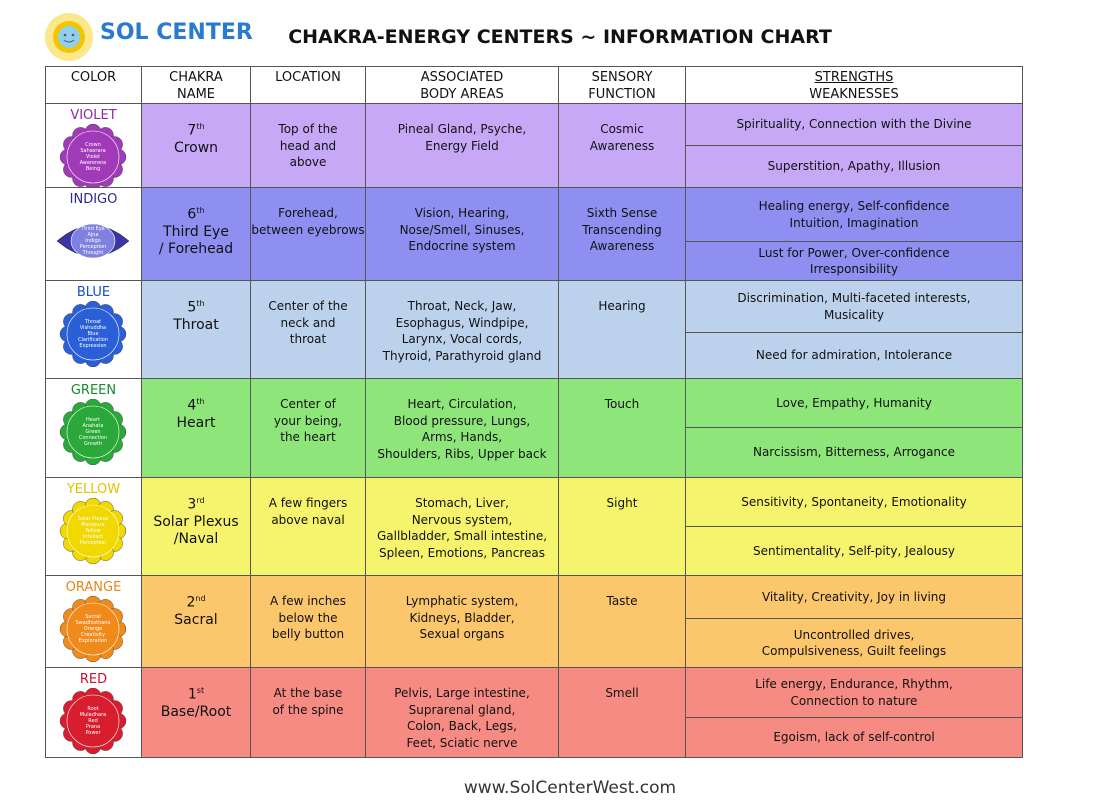 This screenshot has height=800, width=1095. Describe the element at coordinates (622, 234) in the screenshot. I see `sensory-function: Sixth Sense Transcending Awareness` at that location.